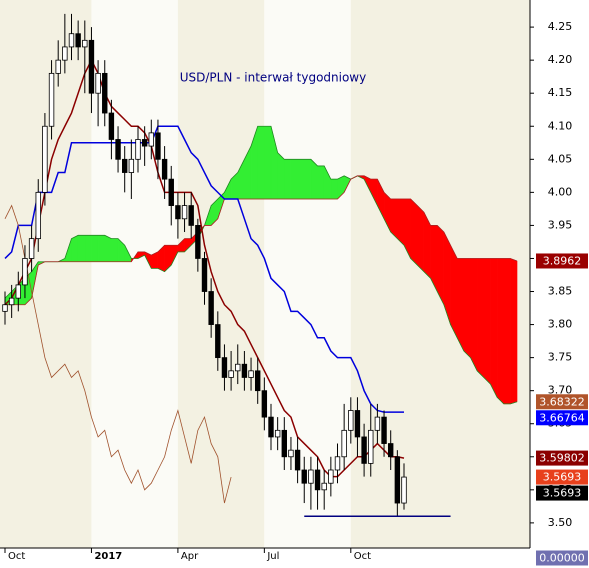 The width and height of the screenshot is (589, 568). Describe the element at coordinates (560, 191) in the screenshot. I see `y-tick-label: 4.00` at that location.